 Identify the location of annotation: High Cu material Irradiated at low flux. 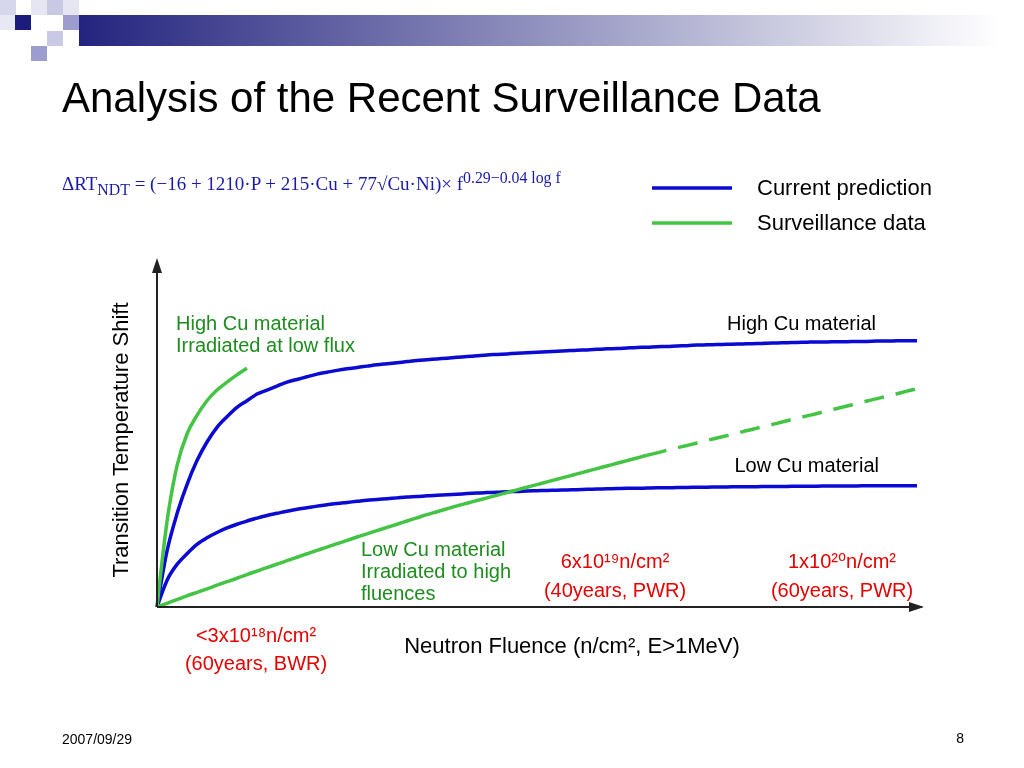
(265, 334).